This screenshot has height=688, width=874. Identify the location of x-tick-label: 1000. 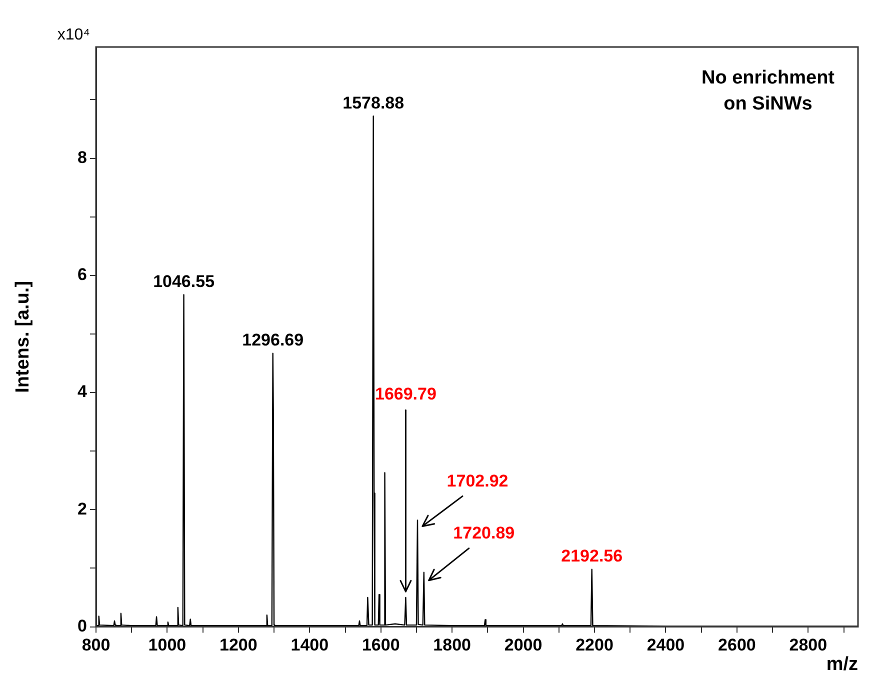
(167, 645).